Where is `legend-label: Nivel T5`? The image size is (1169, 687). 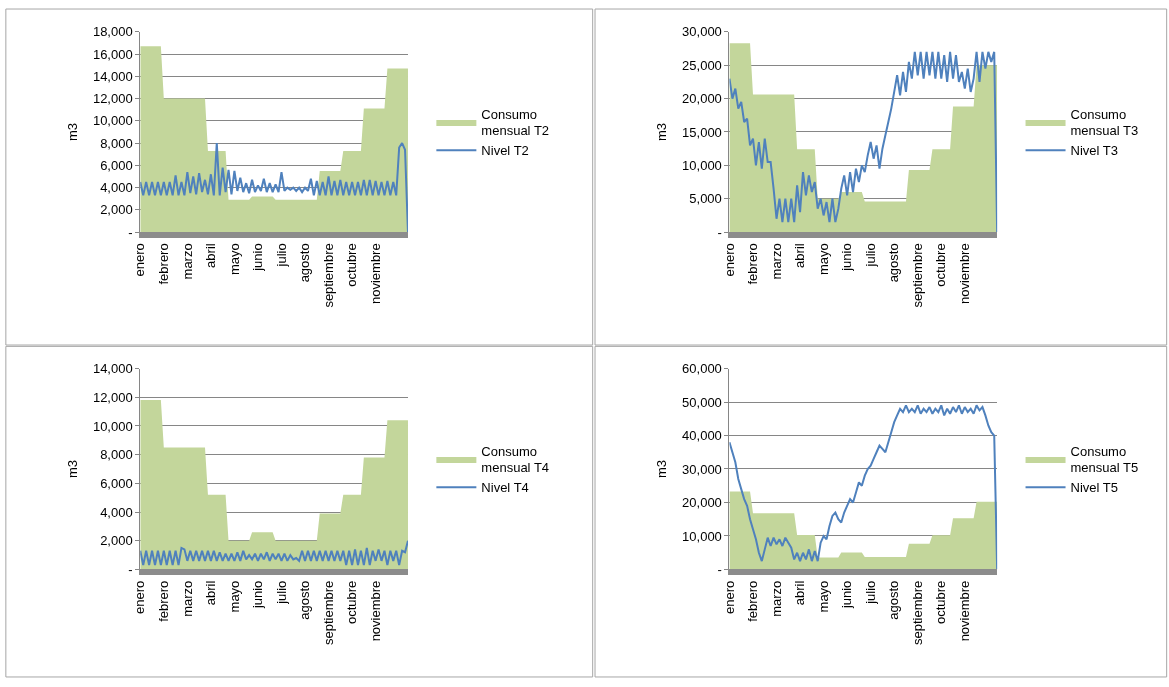 legend-label: Nivel T5 is located at coordinates (1094, 488).